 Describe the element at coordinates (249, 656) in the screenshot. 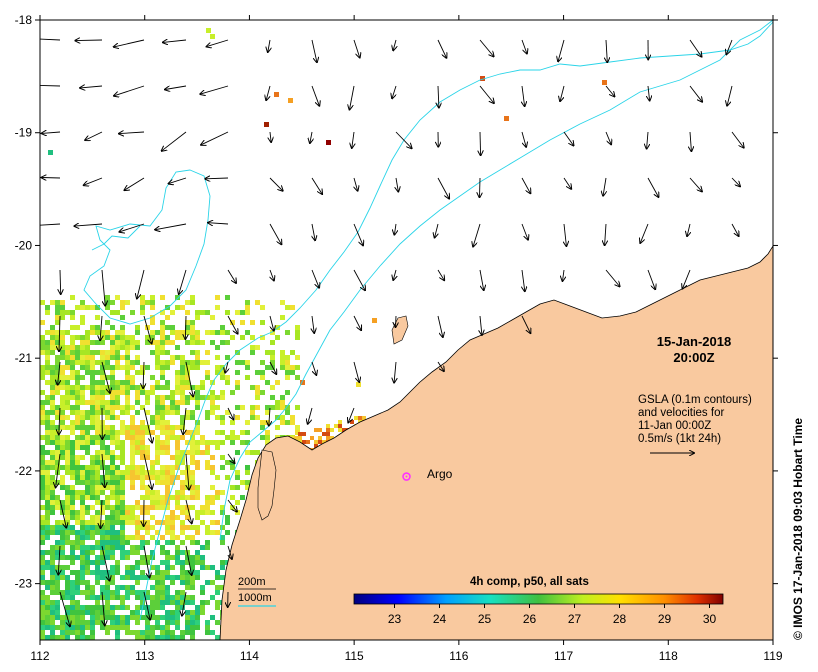

I see `x-tick-label: 114` at that location.